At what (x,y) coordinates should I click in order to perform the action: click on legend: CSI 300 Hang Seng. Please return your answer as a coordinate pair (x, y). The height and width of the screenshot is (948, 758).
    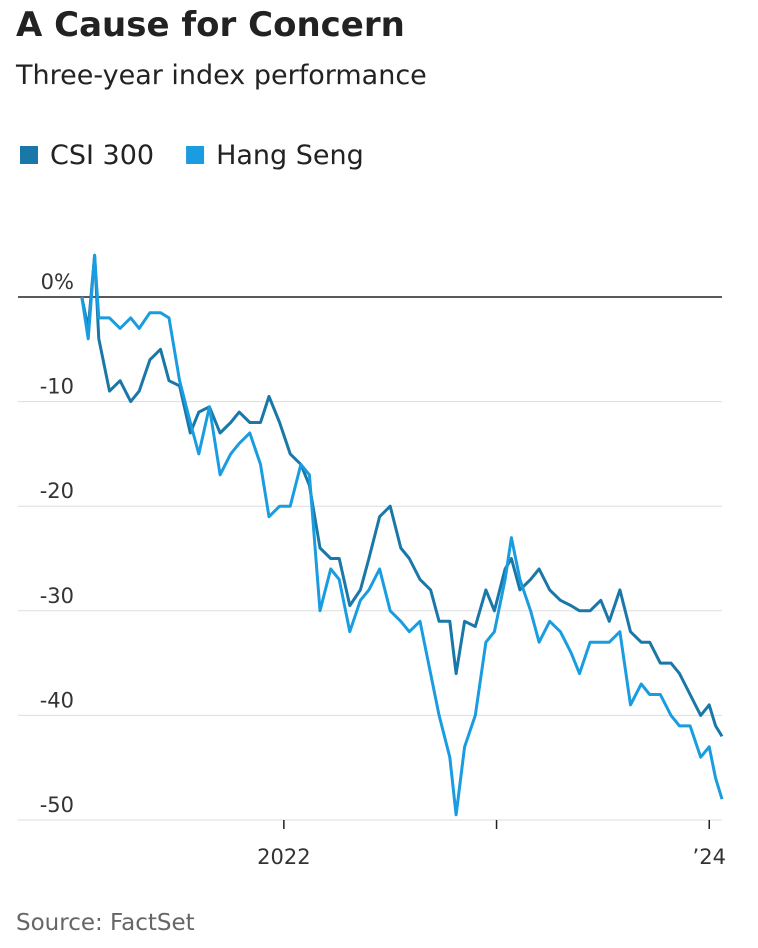
    Looking at the image, I should click on (192, 155).